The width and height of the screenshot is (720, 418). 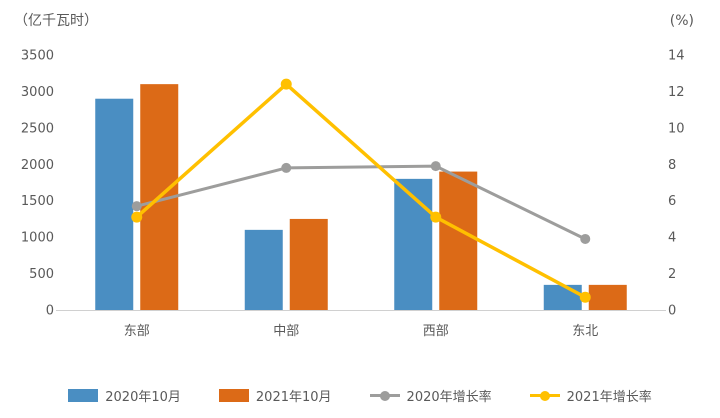 I want to click on left-axis-tick: 1500, so click(x=37, y=201).